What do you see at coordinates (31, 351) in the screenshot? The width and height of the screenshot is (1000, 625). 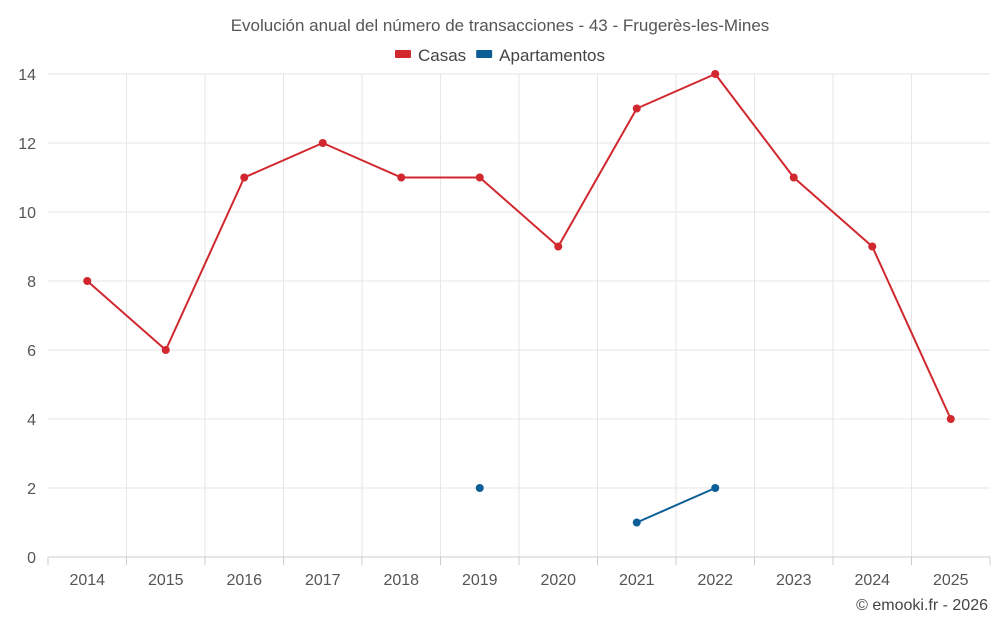 I see `y-tick-label: 6` at bounding box center [31, 351].